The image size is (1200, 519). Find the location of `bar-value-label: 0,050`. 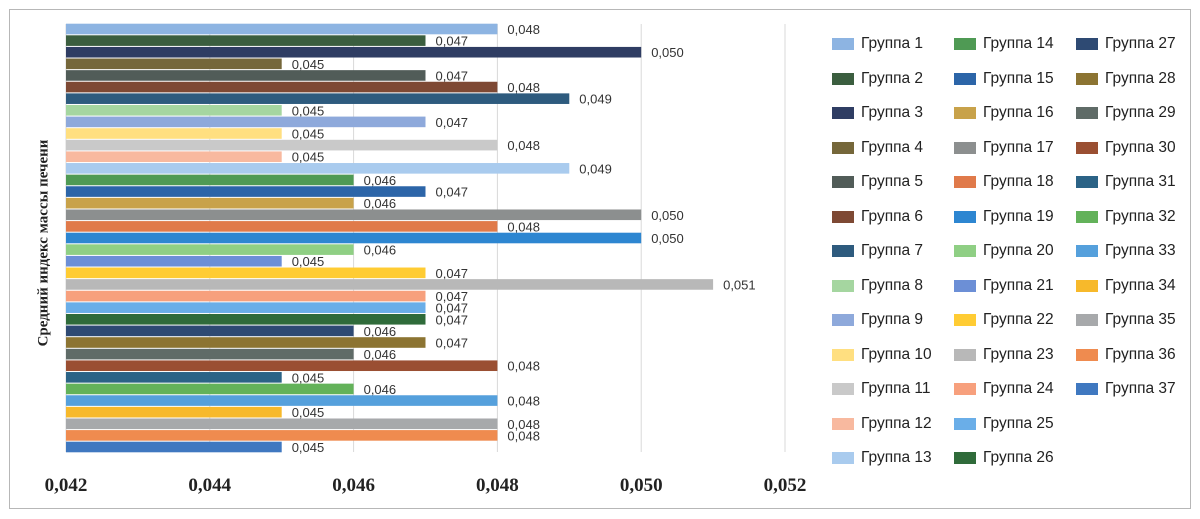

bar-value-label: 0,050 is located at coordinates (667, 215).